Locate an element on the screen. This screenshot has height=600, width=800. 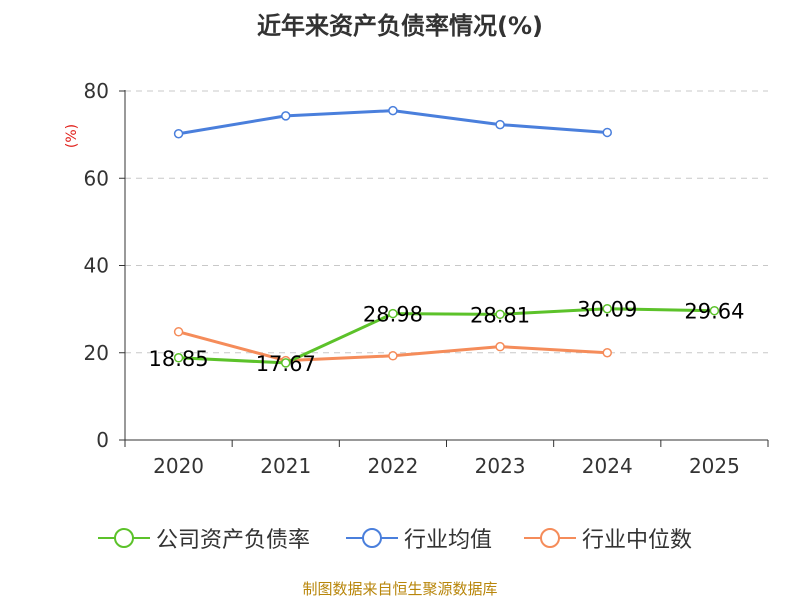
x-tick-label: 2025 is located at coordinates (714, 466).